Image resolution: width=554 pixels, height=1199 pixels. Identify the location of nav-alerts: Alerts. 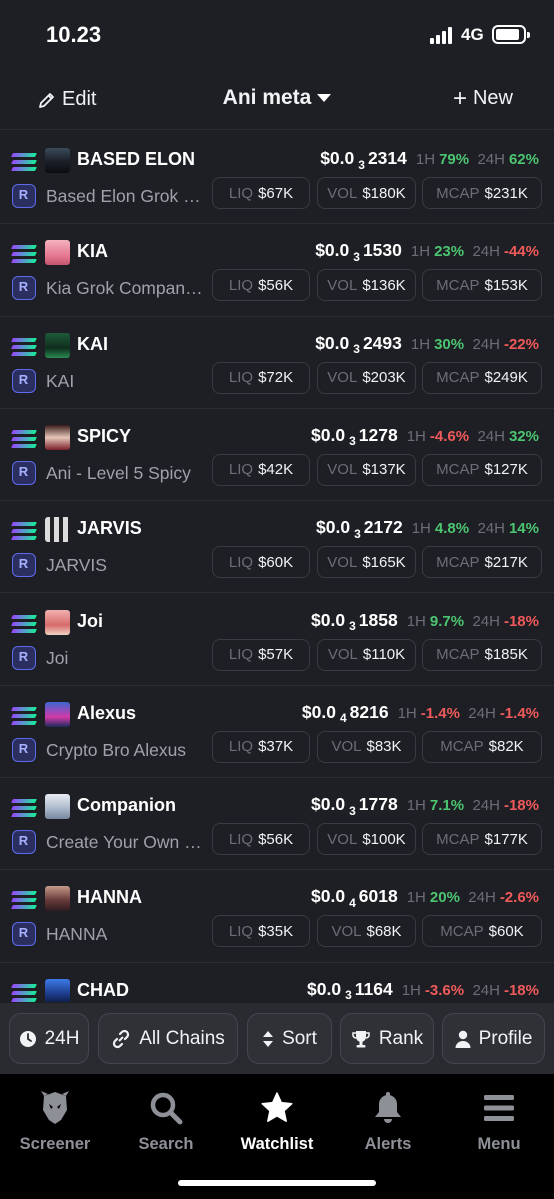
(388, 1122).